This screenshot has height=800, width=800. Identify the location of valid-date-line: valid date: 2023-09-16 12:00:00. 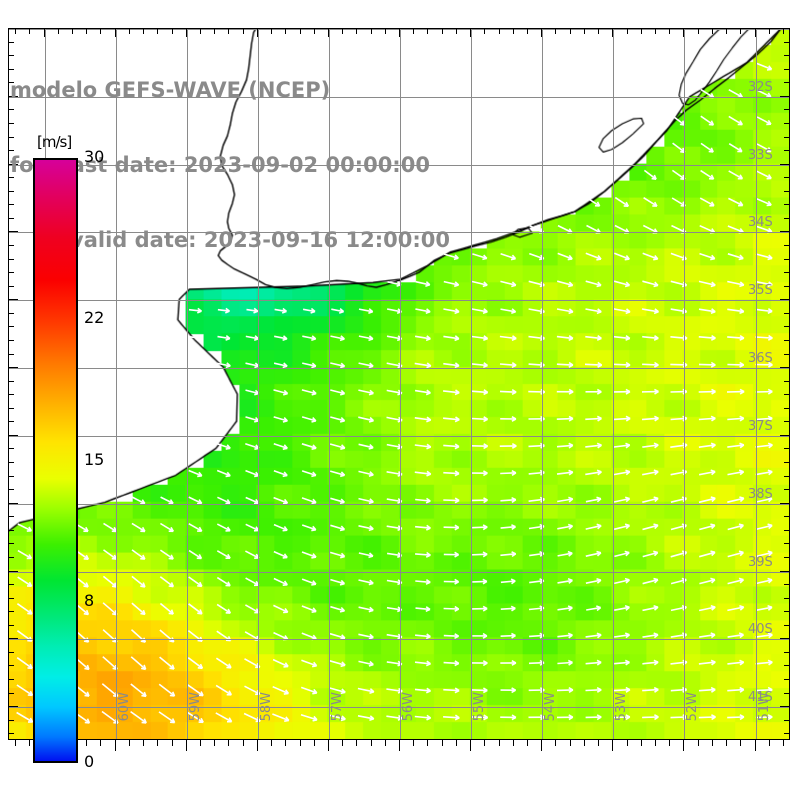
(260, 240).